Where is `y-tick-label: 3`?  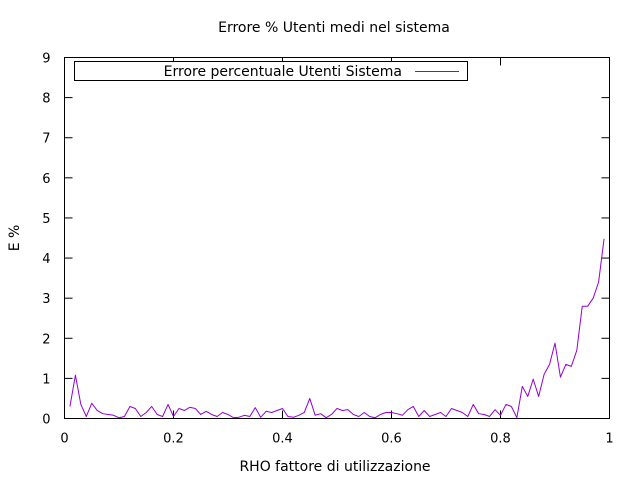 y-tick-label: 3 is located at coordinates (46, 299).